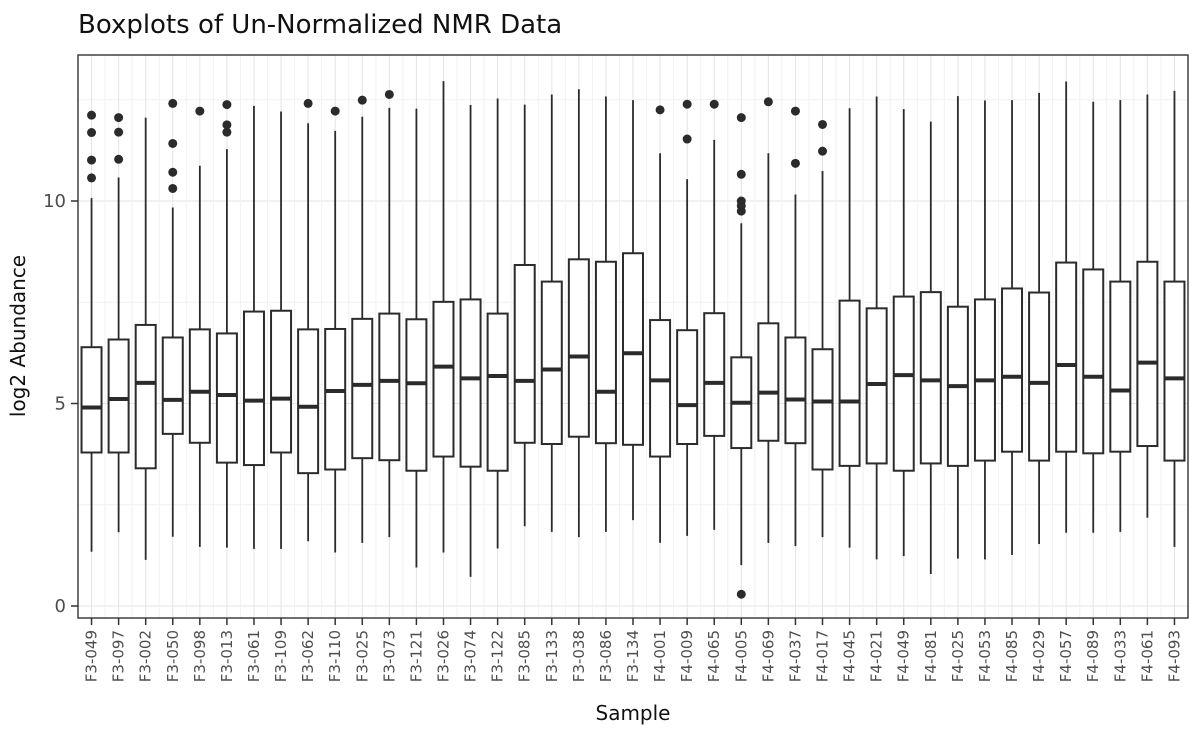 This screenshot has height=742, width=1200. Describe the element at coordinates (254, 656) in the screenshot. I see `x-tick-label: F3-061` at that location.